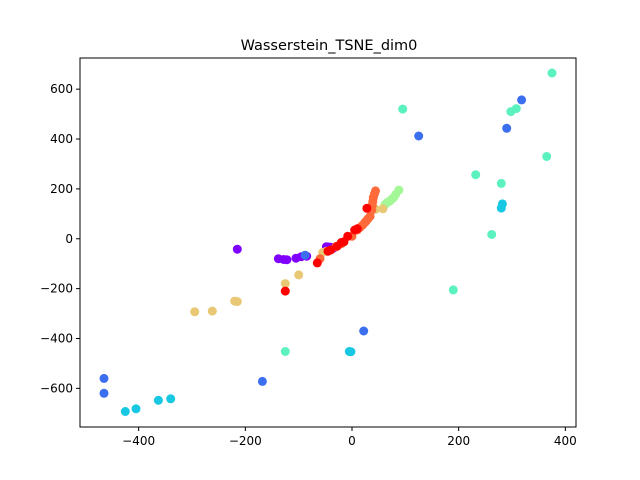  I want to click on x-tick-label: 400, so click(565, 441).